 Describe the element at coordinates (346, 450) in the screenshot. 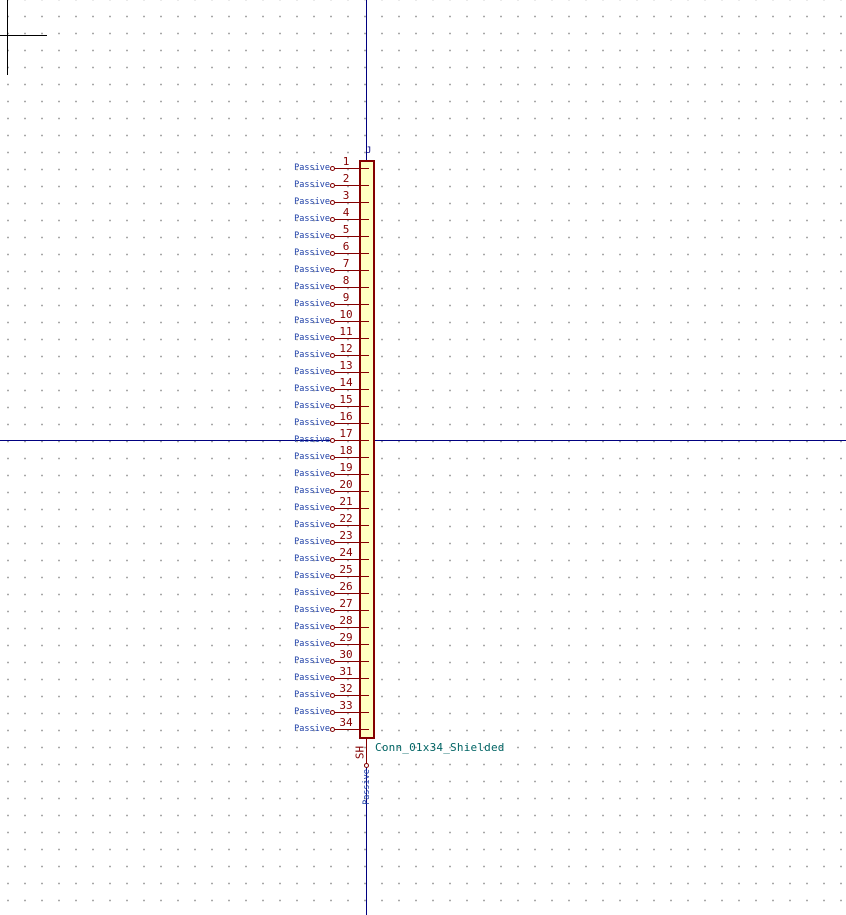

I see `pin-number: 18` at that location.